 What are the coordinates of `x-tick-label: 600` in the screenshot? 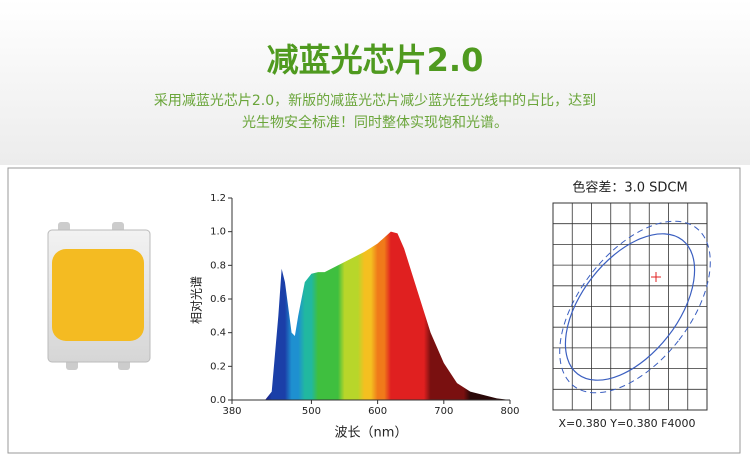 It's located at (377, 411).